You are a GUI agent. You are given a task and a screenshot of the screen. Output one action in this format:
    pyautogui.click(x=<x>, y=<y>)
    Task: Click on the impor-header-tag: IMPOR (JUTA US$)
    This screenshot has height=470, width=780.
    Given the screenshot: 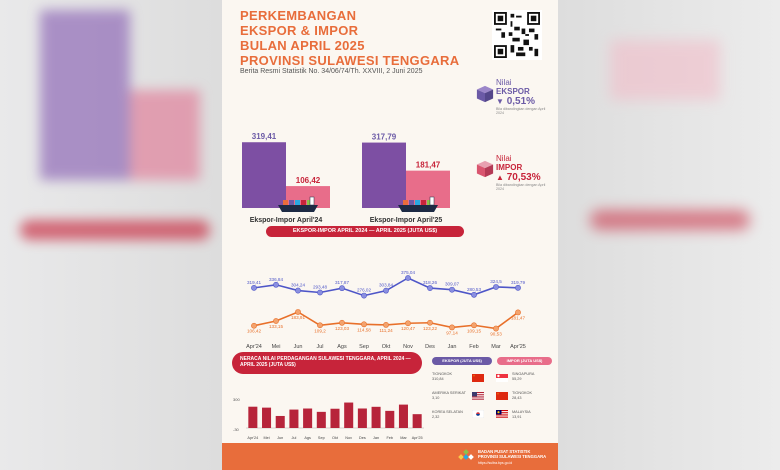 What is the action you would take?
    pyautogui.click(x=524, y=361)
    